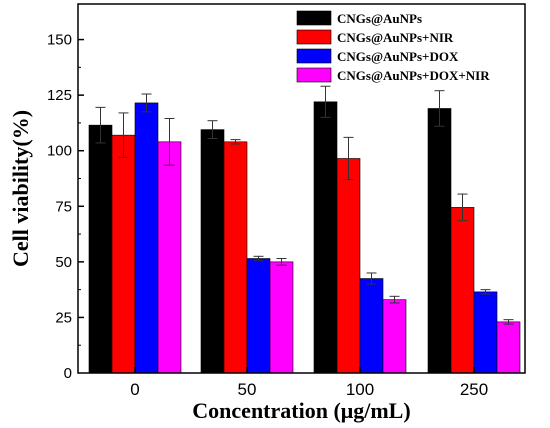 The height and width of the screenshot is (428, 550). What do you see at coordinates (301, 410) in the screenshot?
I see `x-axis-title: Concentration (μg/mL)` at bounding box center [301, 410].